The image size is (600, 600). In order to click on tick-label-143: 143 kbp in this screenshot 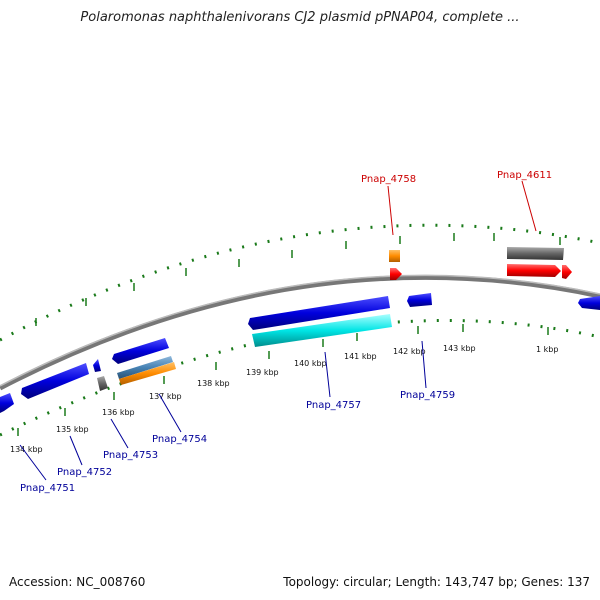, I will do `click(459, 348)`.